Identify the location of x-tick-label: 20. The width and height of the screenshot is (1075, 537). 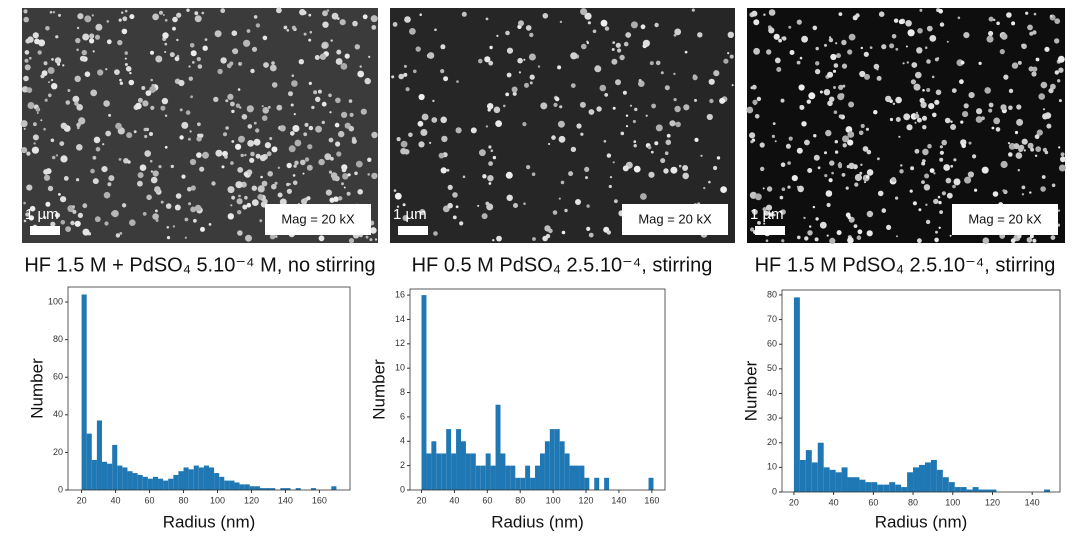
(422, 500).